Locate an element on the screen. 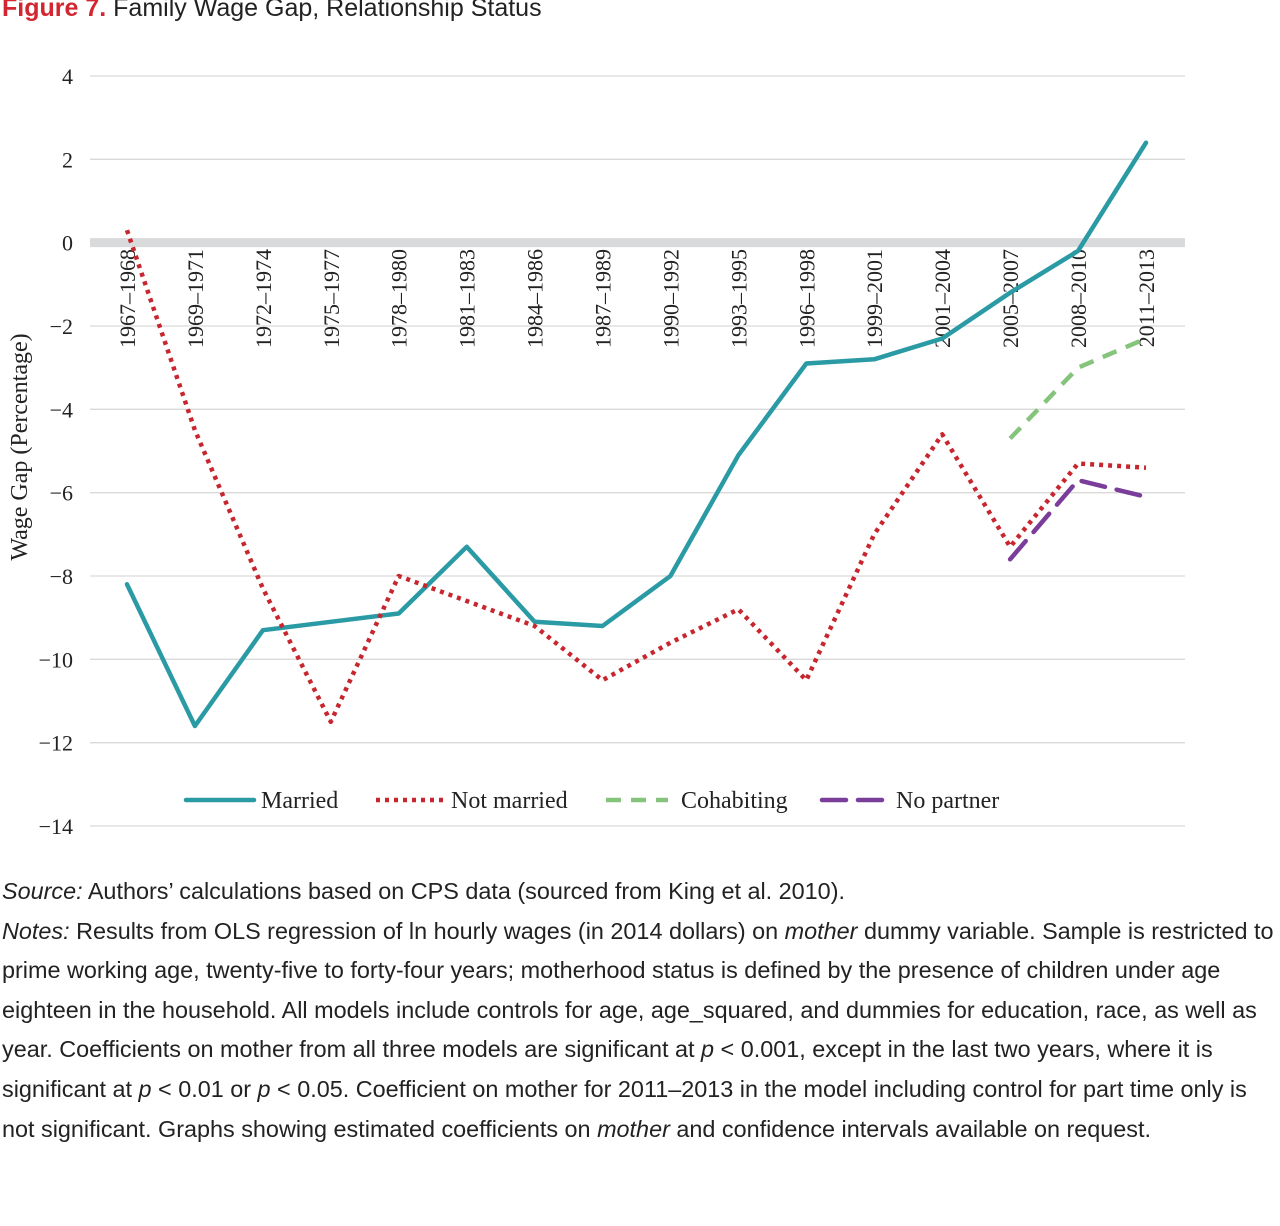 This screenshot has width=1280, height=1226. y-tick-label: −14 is located at coordinates (56, 826).